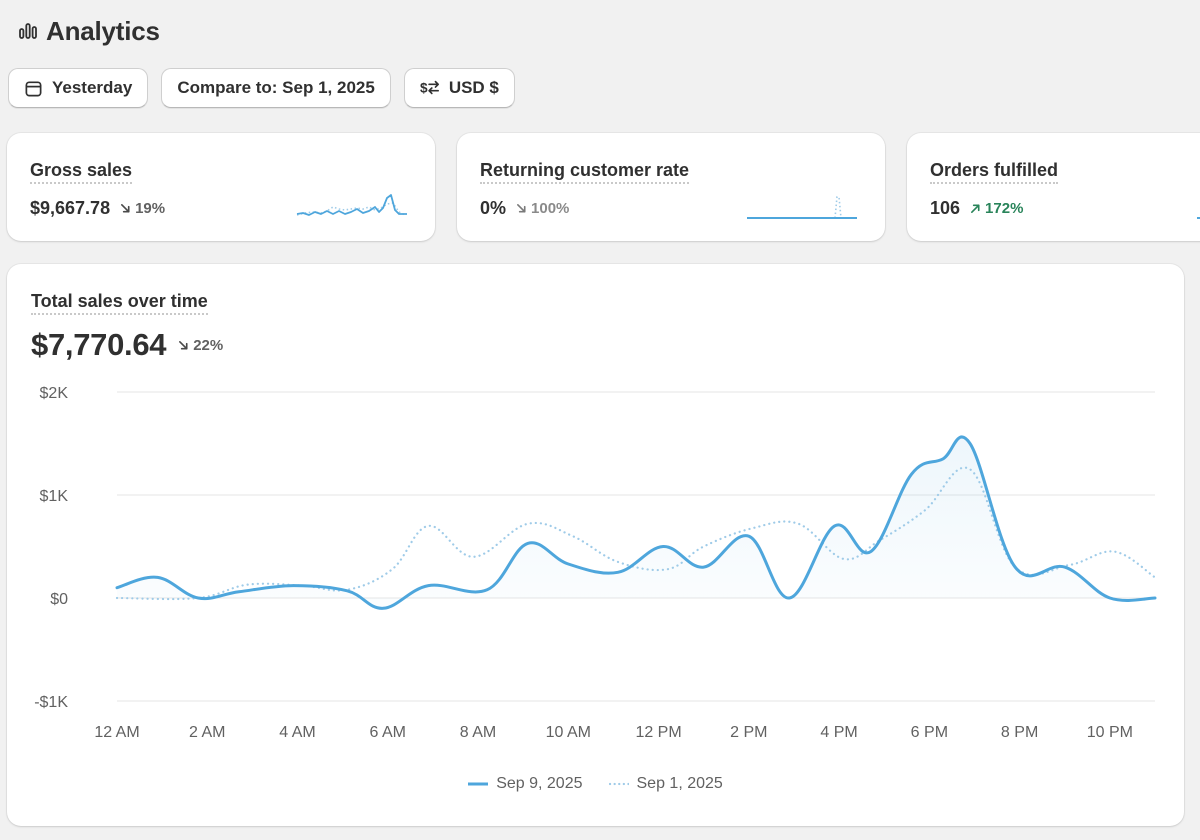 Image resolution: width=1200 pixels, height=840 pixels. I want to click on metric-delta: 19%, so click(142, 208).